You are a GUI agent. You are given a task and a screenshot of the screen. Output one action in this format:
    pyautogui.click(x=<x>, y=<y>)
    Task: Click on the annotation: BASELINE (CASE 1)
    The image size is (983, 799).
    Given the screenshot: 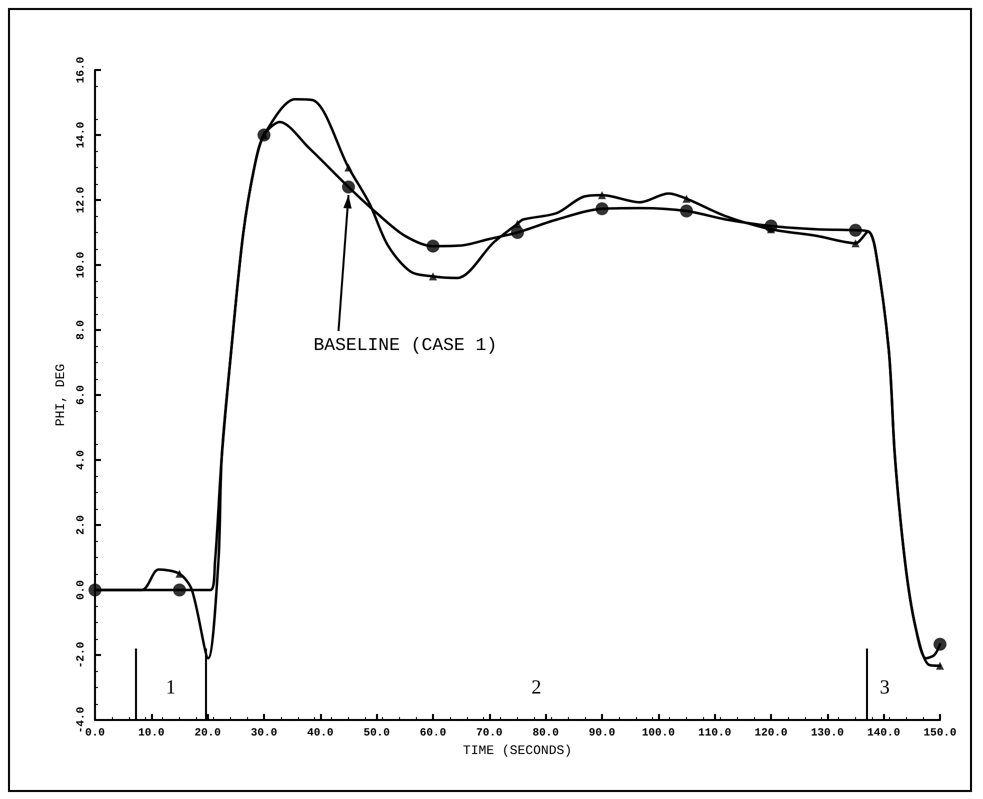 What is the action you would take?
    pyautogui.click(x=406, y=346)
    